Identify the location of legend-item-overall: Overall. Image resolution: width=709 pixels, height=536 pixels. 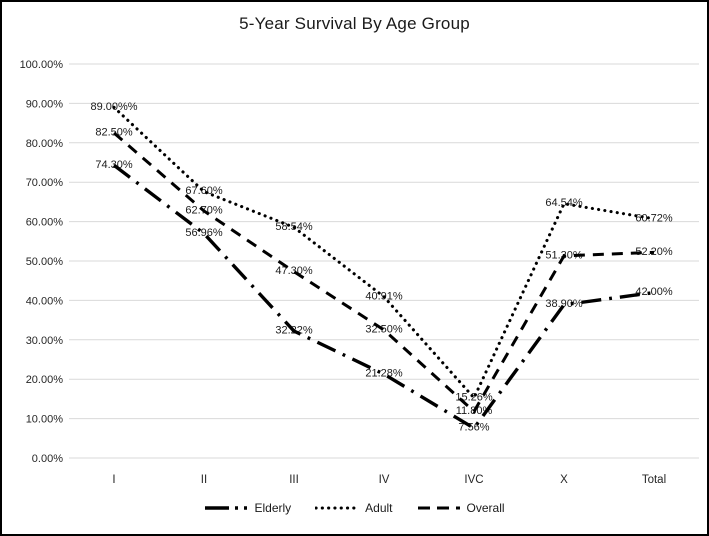
(461, 508).